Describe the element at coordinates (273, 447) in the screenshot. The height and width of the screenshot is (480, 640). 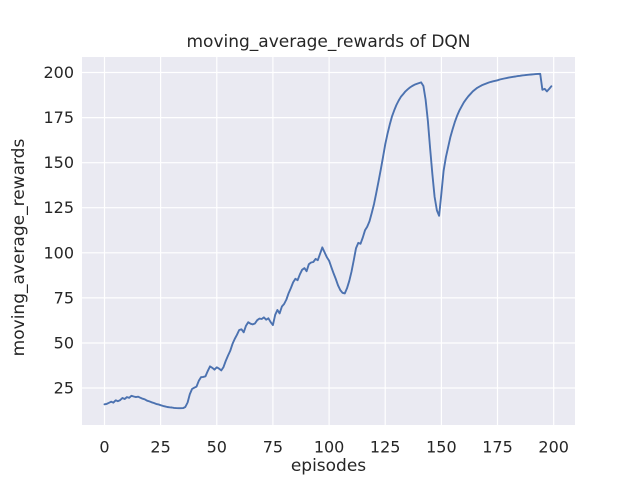
I see `x-tick-label: 75` at that location.